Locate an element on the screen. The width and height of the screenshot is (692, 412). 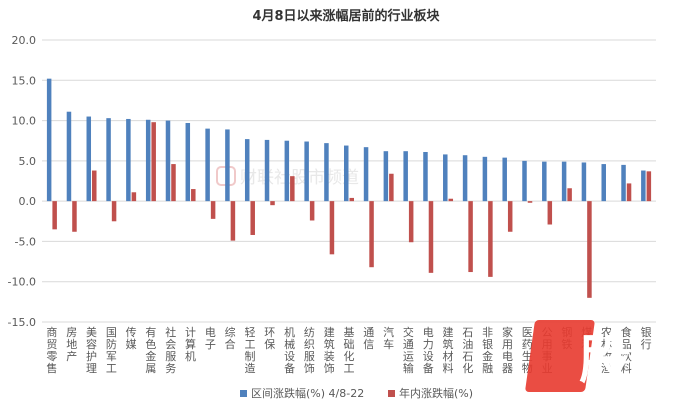
x-tick-char: 地 is located at coordinates (71, 344).